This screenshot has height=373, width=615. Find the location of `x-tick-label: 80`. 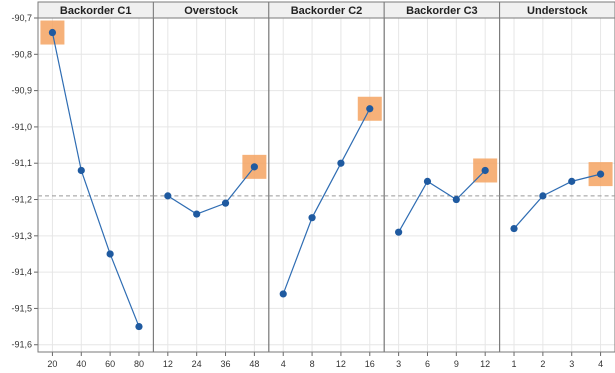

x-tick-label: 80 is located at coordinates (139, 364).